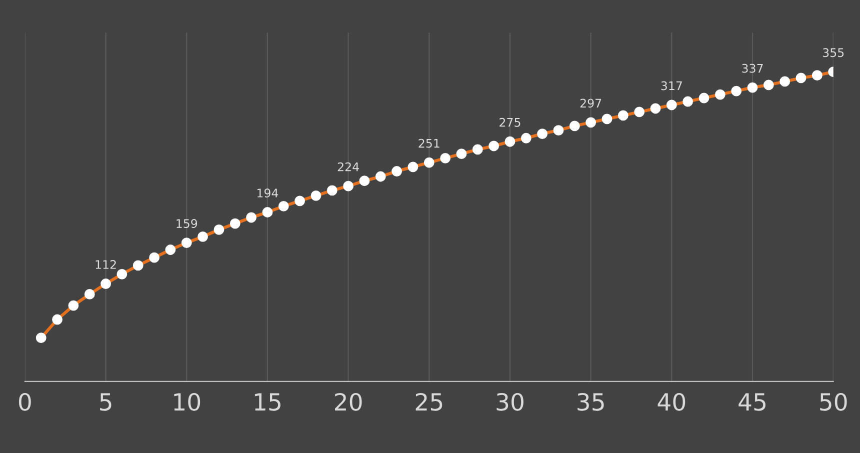 The image size is (860, 453). Describe the element at coordinates (187, 401) in the screenshot. I see `x-tick-label: 10` at that location.